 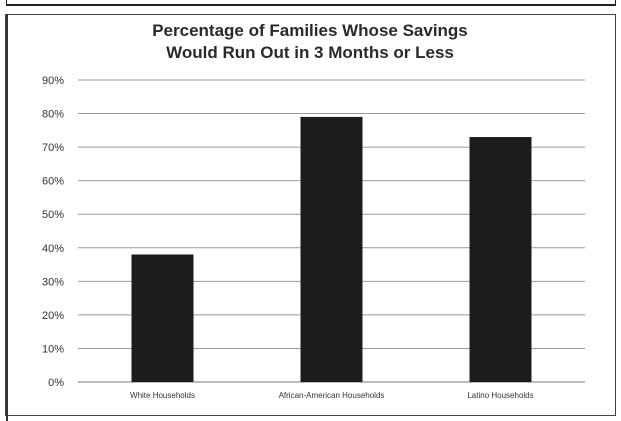 I want to click on left-border, so click(x=7, y=217).